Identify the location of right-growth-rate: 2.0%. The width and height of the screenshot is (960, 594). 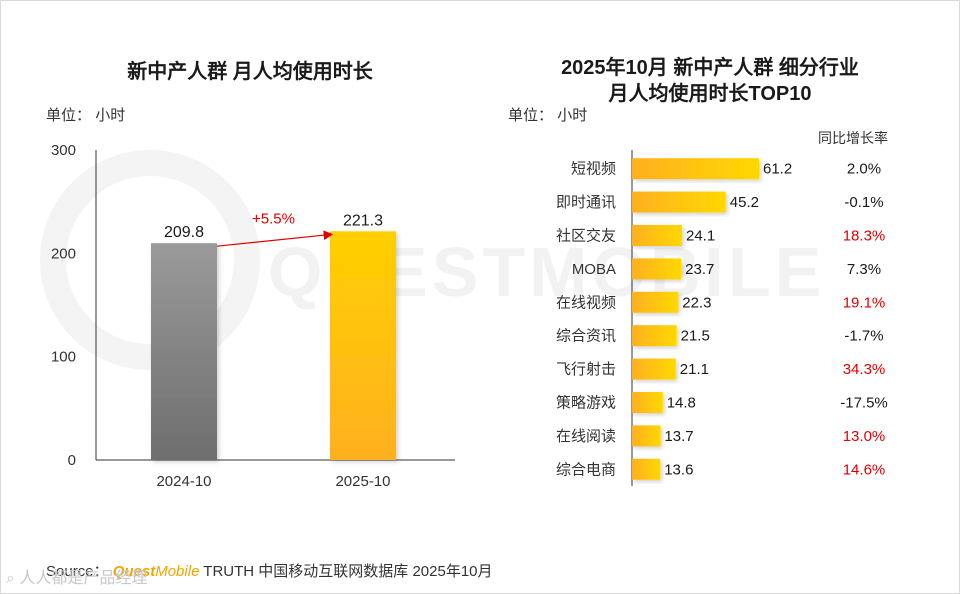
(864, 169).